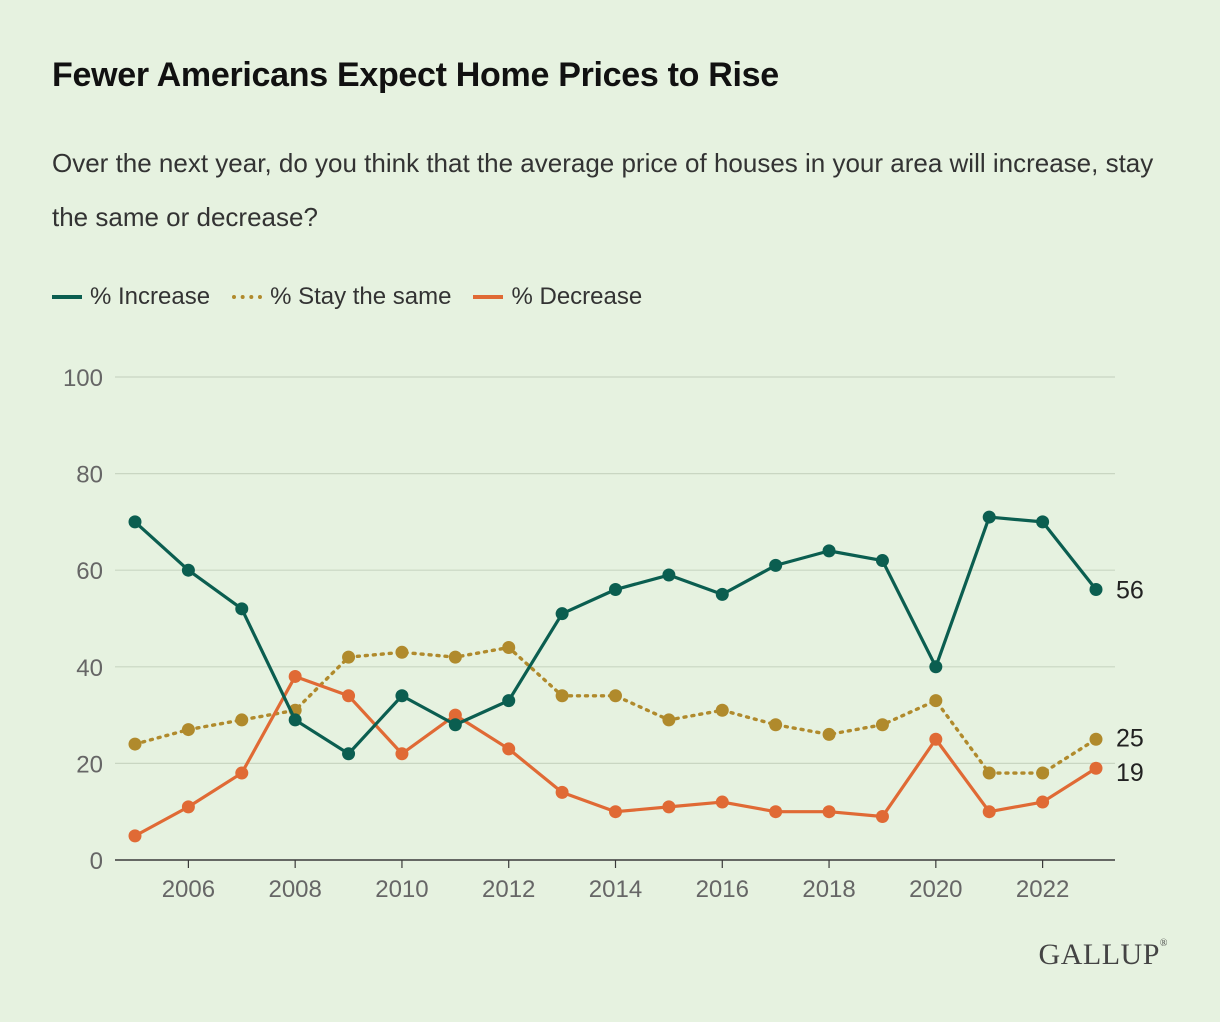  Describe the element at coordinates (67, 297) in the screenshot. I see `legend-swatch-increase` at that location.